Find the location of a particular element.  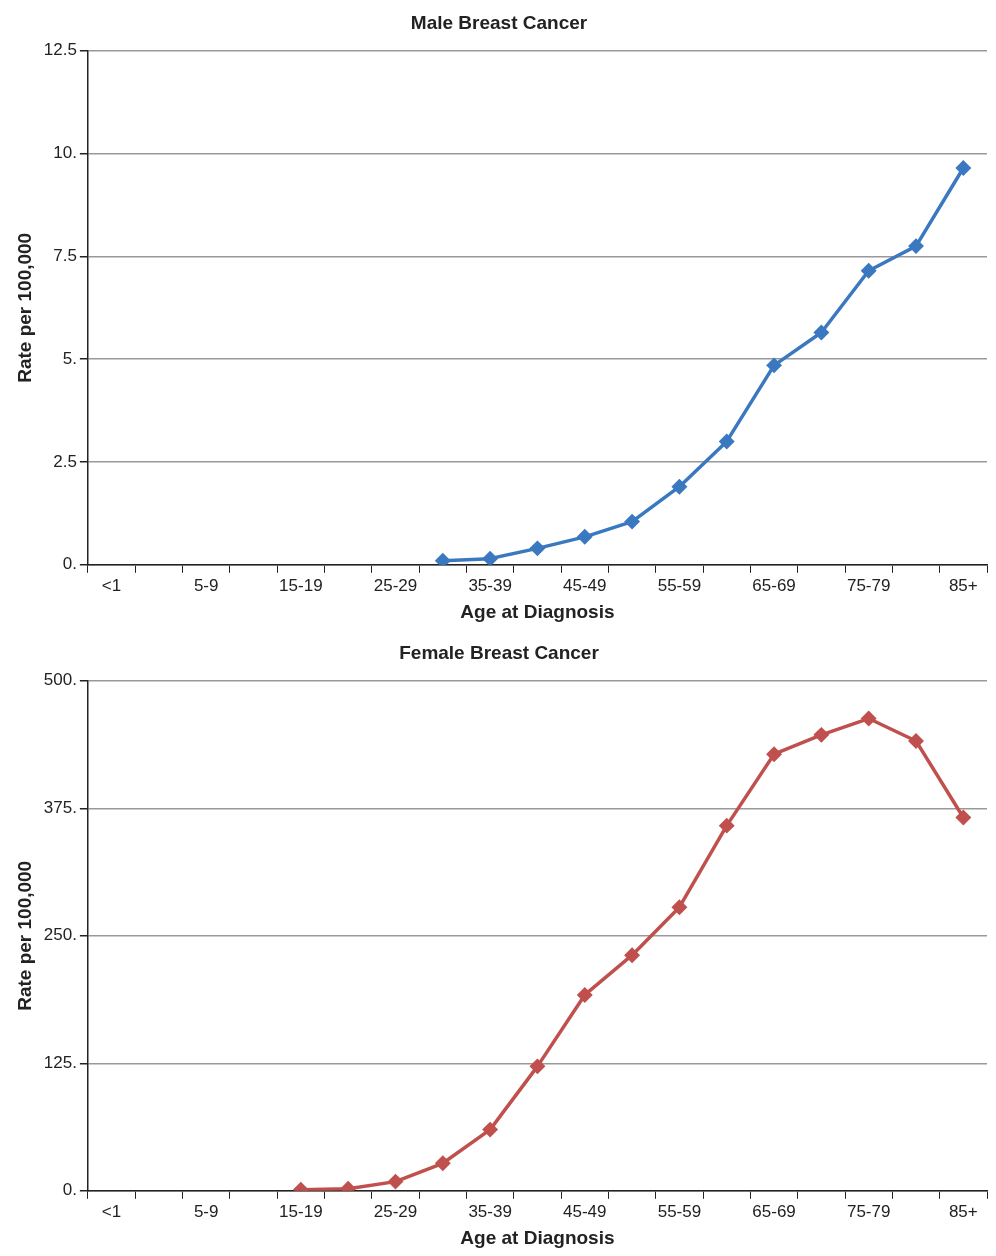

y-tick-label: 375. is located at coordinates (60, 807).